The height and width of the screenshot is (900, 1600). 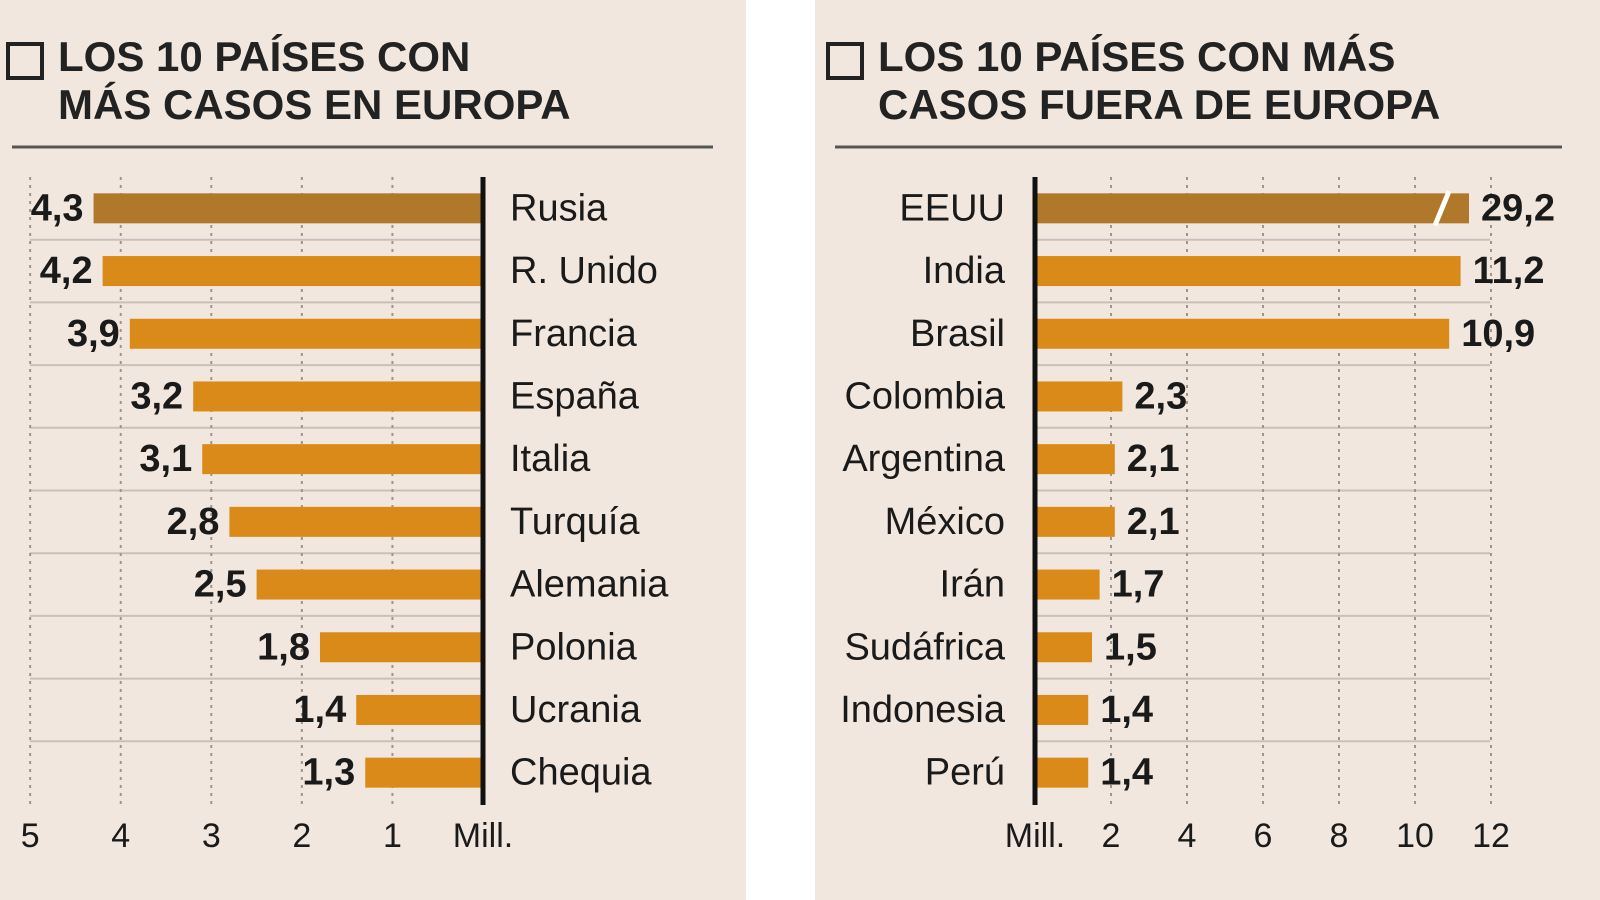 I want to click on category-label: Chequia, so click(x=581, y=773).